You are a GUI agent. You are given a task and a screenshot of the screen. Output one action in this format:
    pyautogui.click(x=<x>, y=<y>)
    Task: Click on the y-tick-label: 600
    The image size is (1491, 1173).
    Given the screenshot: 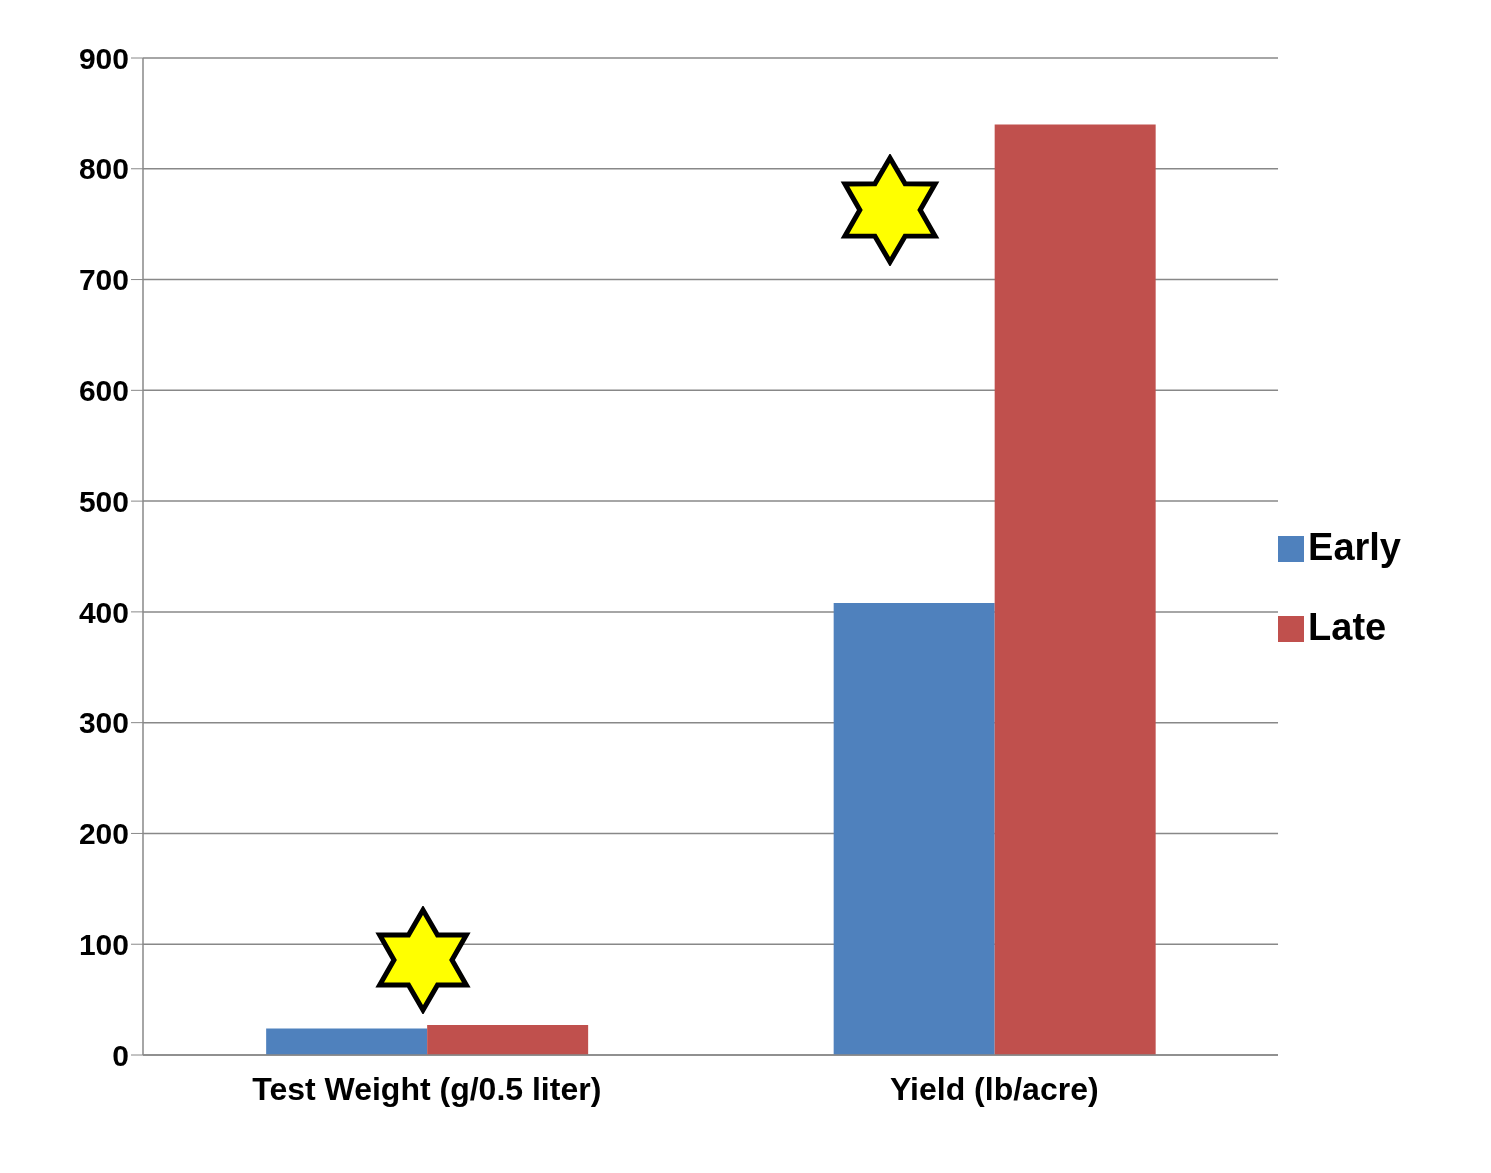 What is the action you would take?
    pyautogui.click(x=103, y=390)
    